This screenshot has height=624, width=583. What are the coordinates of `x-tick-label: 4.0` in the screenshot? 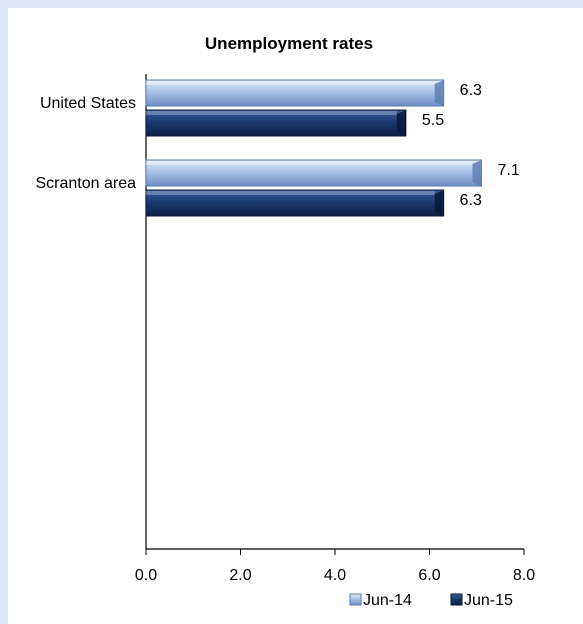 It's located at (335, 575).